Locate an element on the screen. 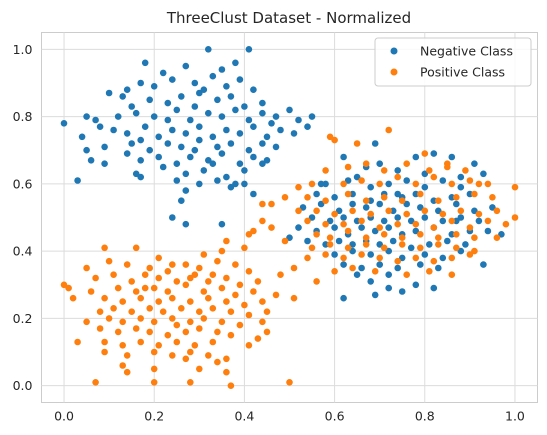 The width and height of the screenshot is (547, 435). y-tick-label: 0.6 is located at coordinates (23, 183).